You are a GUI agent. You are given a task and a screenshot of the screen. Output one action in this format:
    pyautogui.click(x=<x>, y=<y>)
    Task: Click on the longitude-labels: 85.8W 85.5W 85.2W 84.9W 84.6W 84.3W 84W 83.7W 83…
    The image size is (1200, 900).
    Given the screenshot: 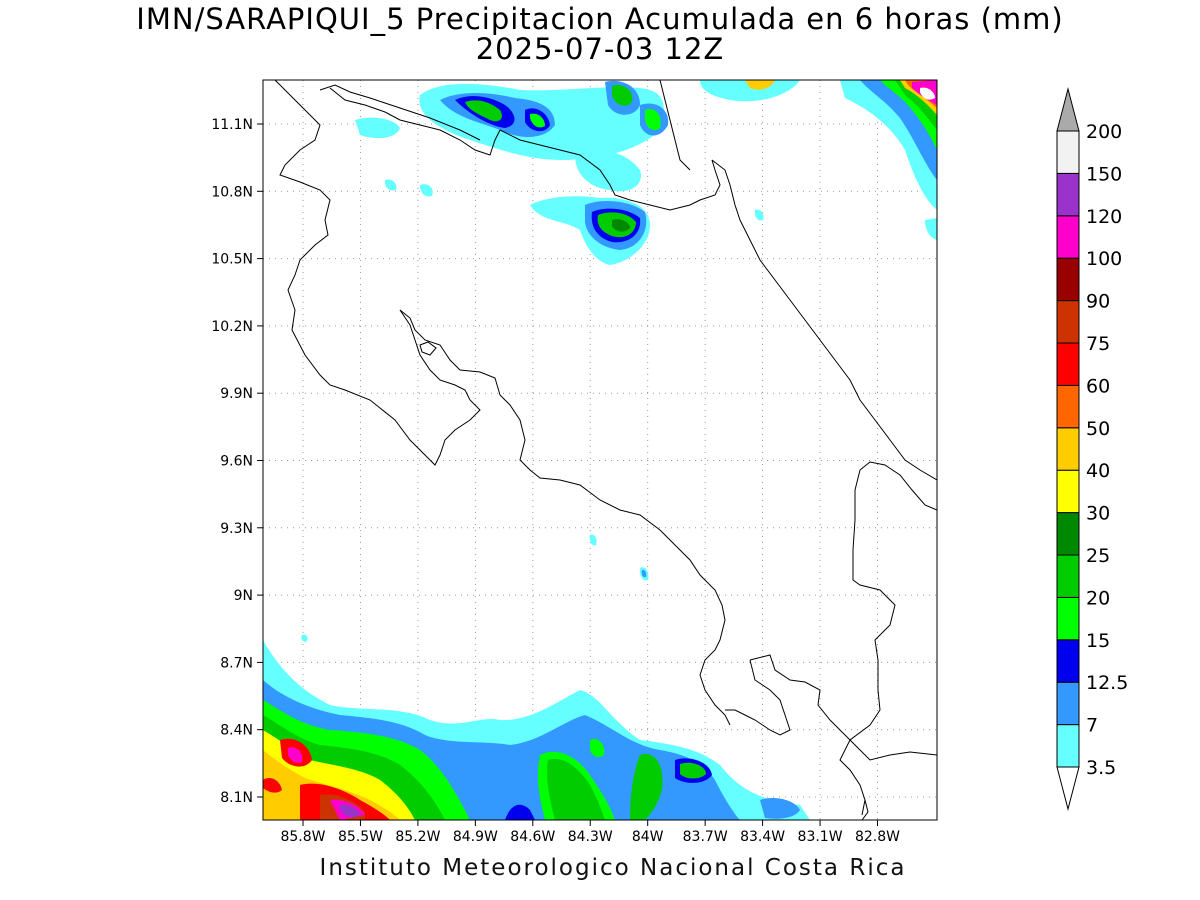 What is the action you would take?
    pyautogui.click(x=590, y=837)
    